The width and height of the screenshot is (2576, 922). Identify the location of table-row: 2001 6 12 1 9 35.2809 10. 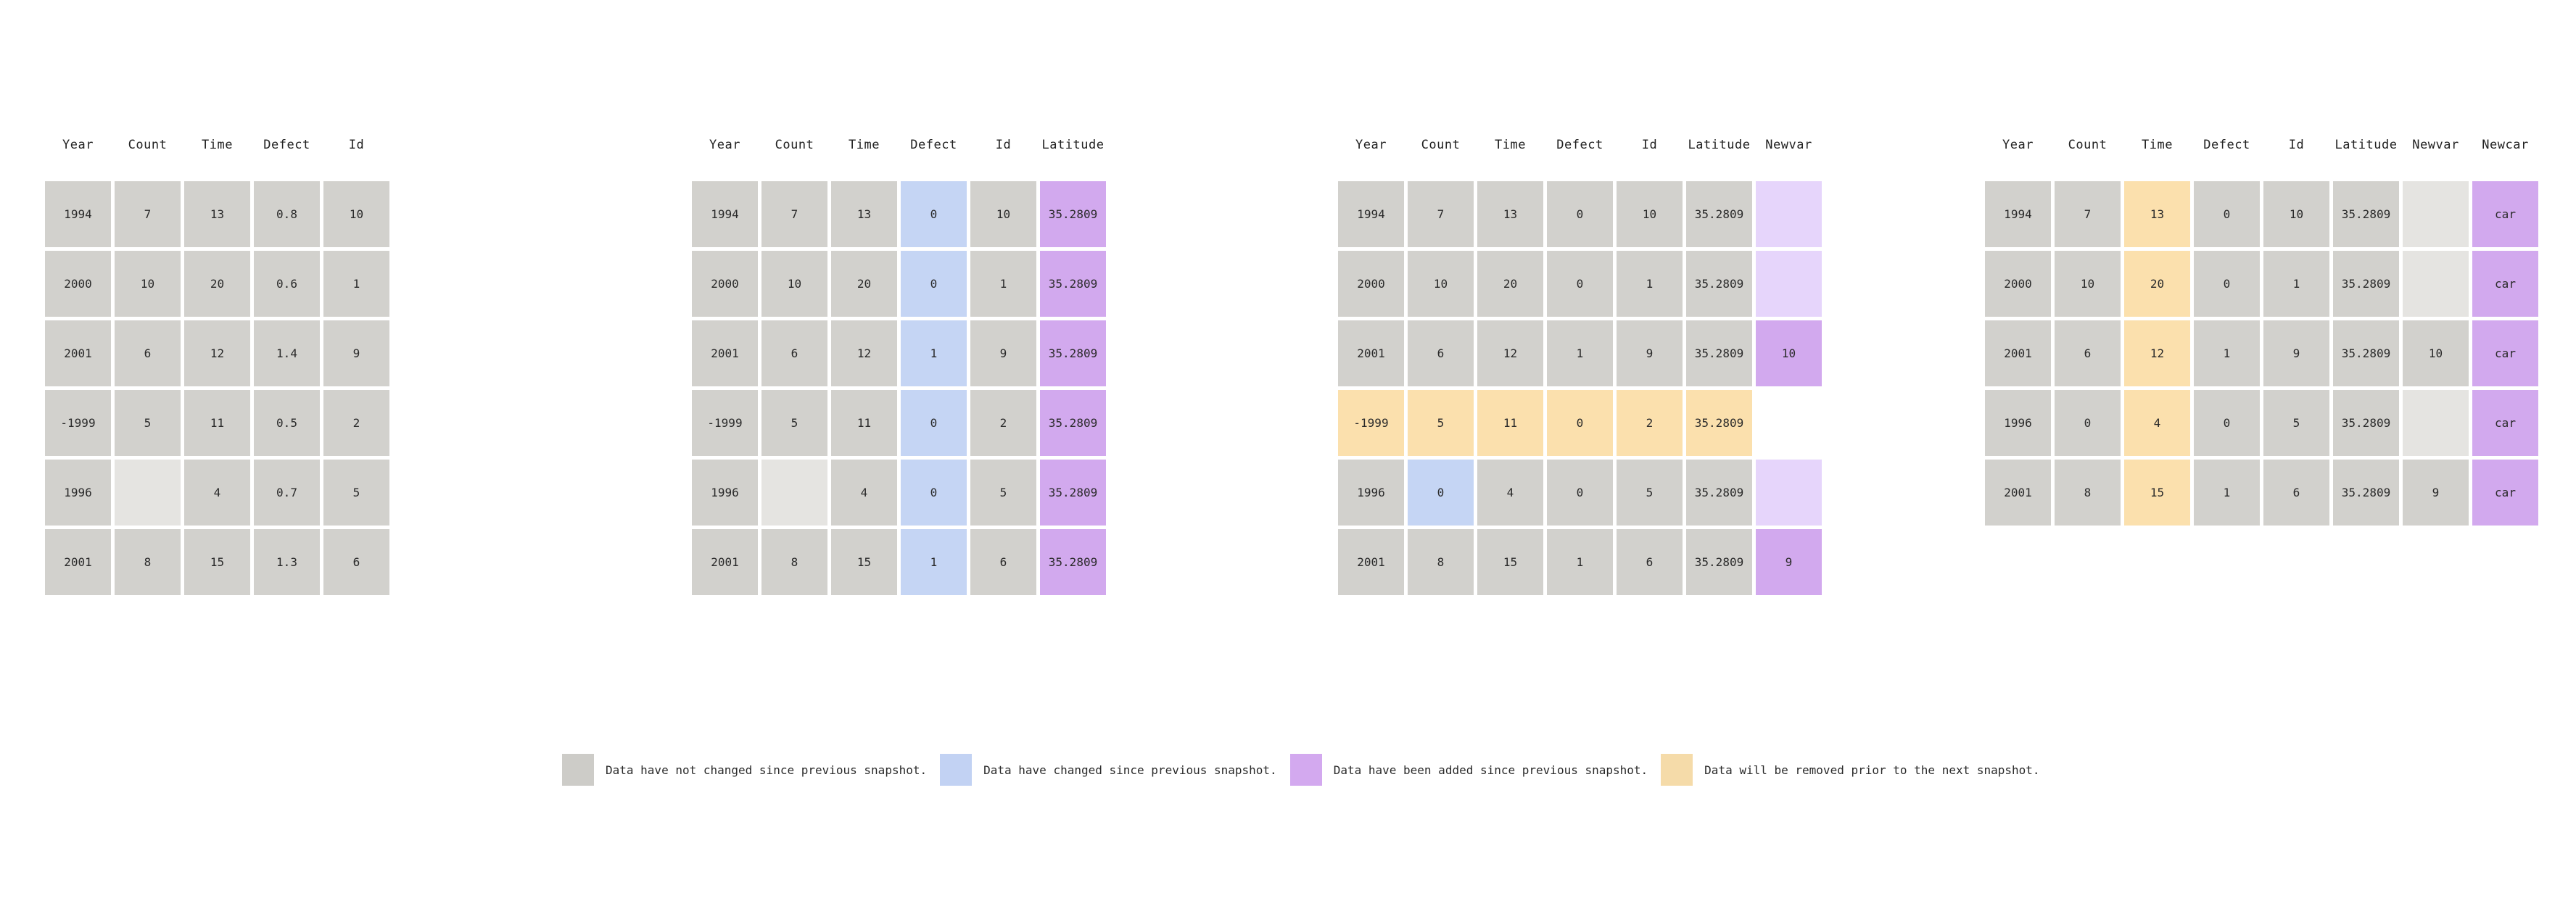
(1581, 353).